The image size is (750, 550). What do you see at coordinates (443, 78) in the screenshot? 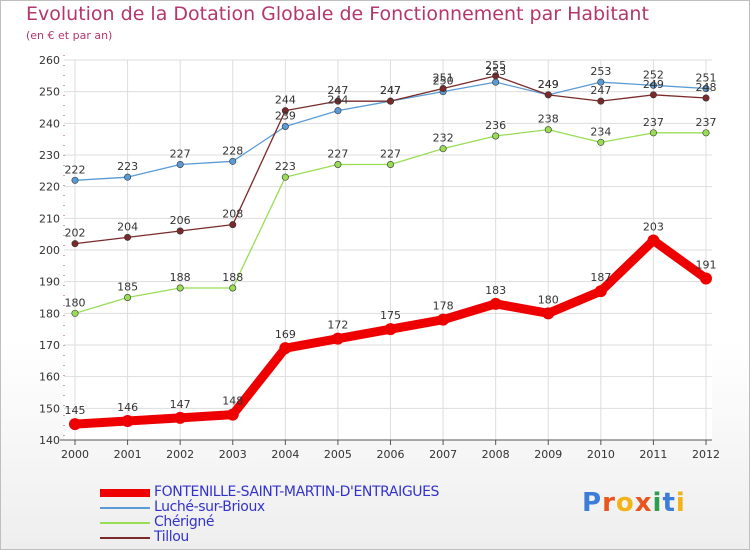
I see `data-label: 251` at bounding box center [443, 78].